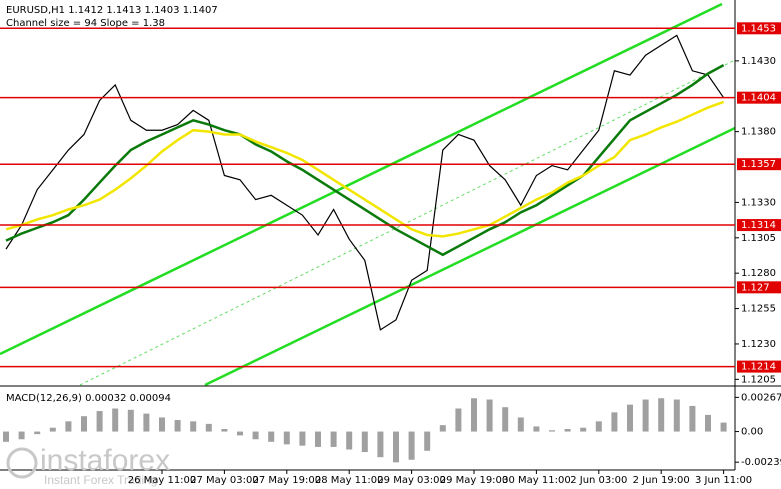  What do you see at coordinates (224, 480) in the screenshot?
I see `x-tick-label: 27 May 03:00` at bounding box center [224, 480].